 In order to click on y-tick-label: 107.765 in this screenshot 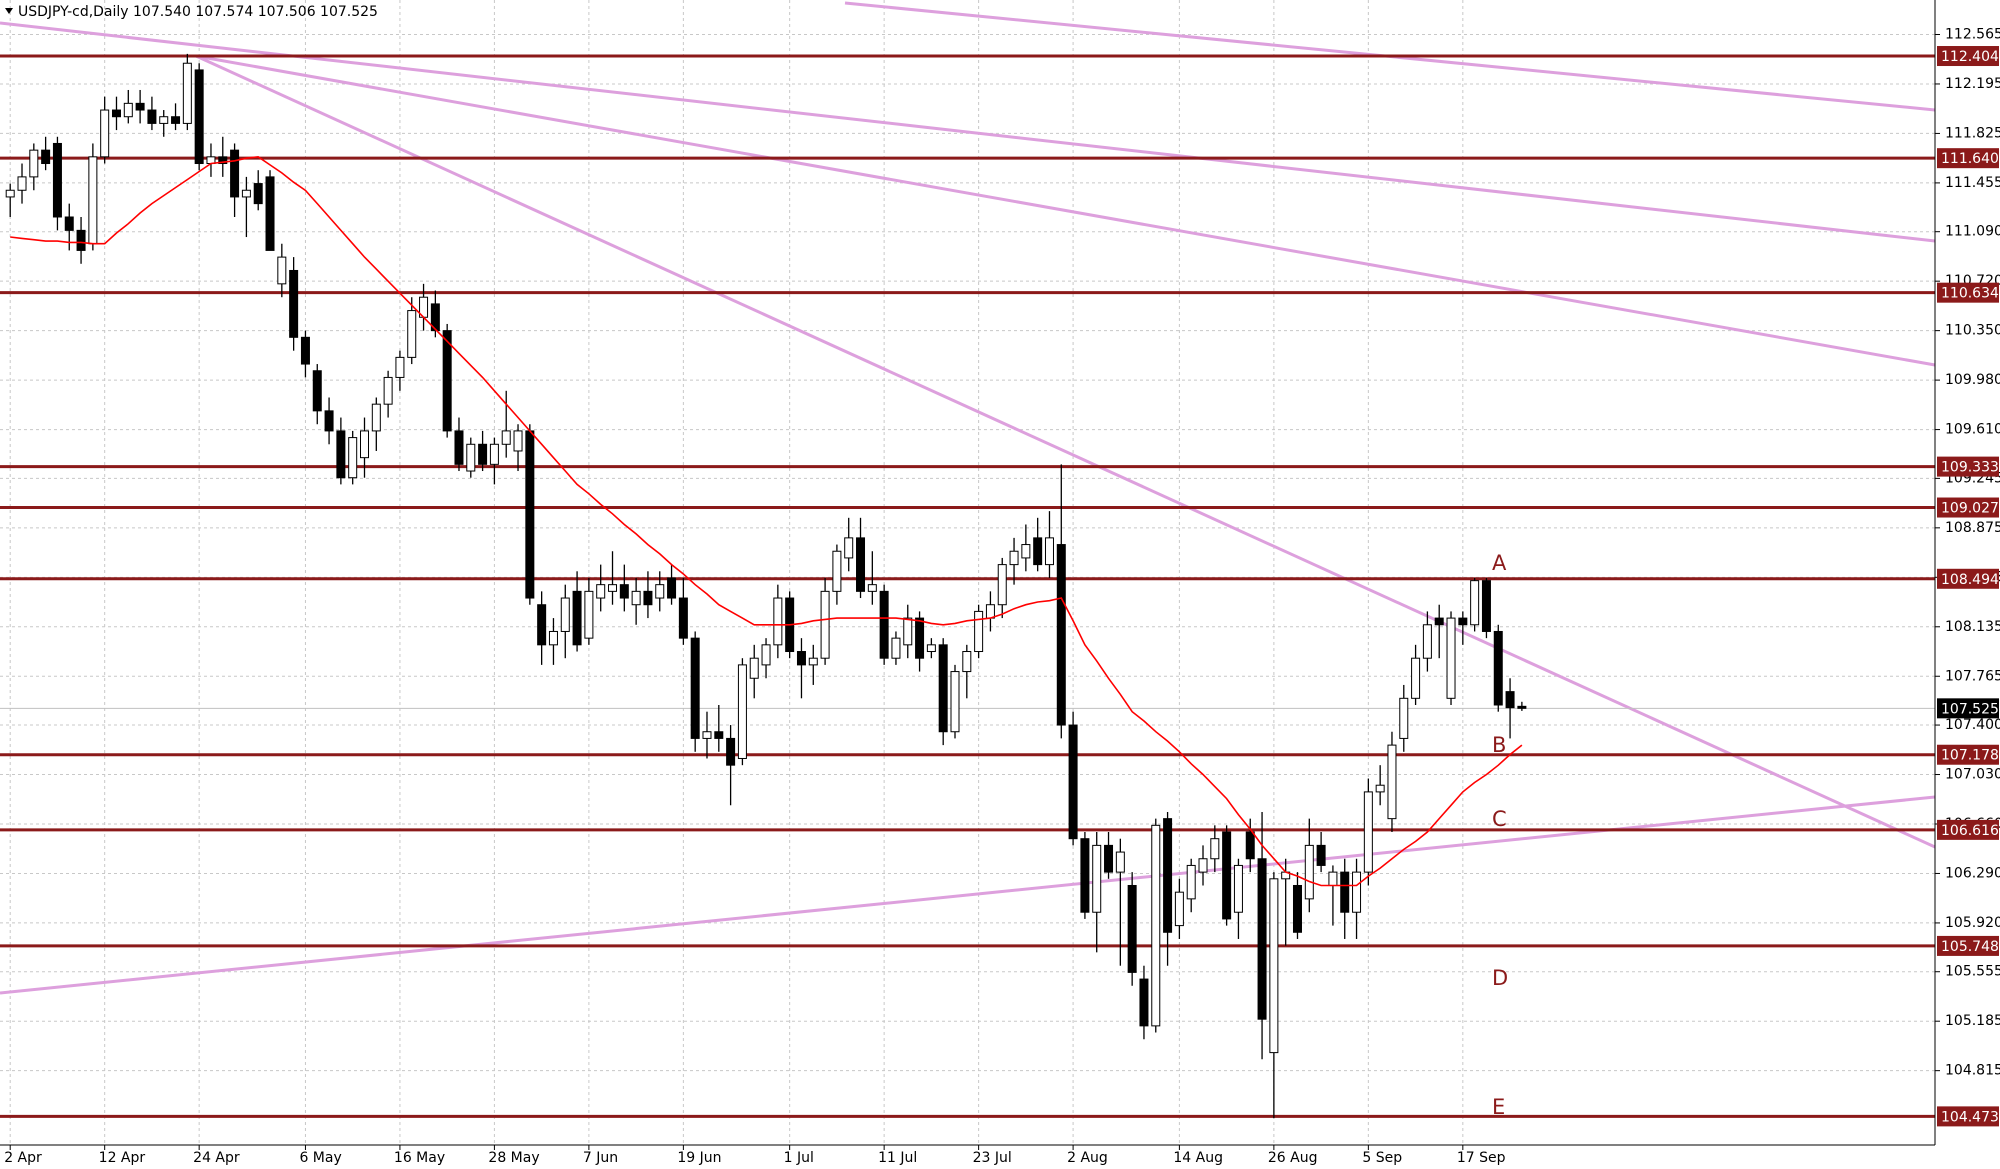, I will do `click(1972, 676)`.